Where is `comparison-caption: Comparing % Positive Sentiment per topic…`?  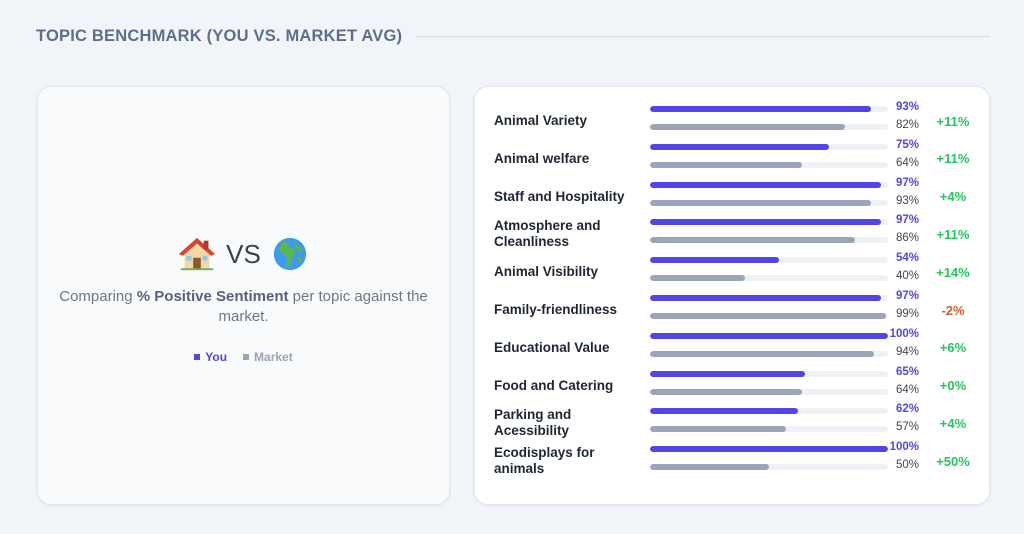
comparison-caption: Comparing % Positive Sentiment per topic… is located at coordinates (244, 306).